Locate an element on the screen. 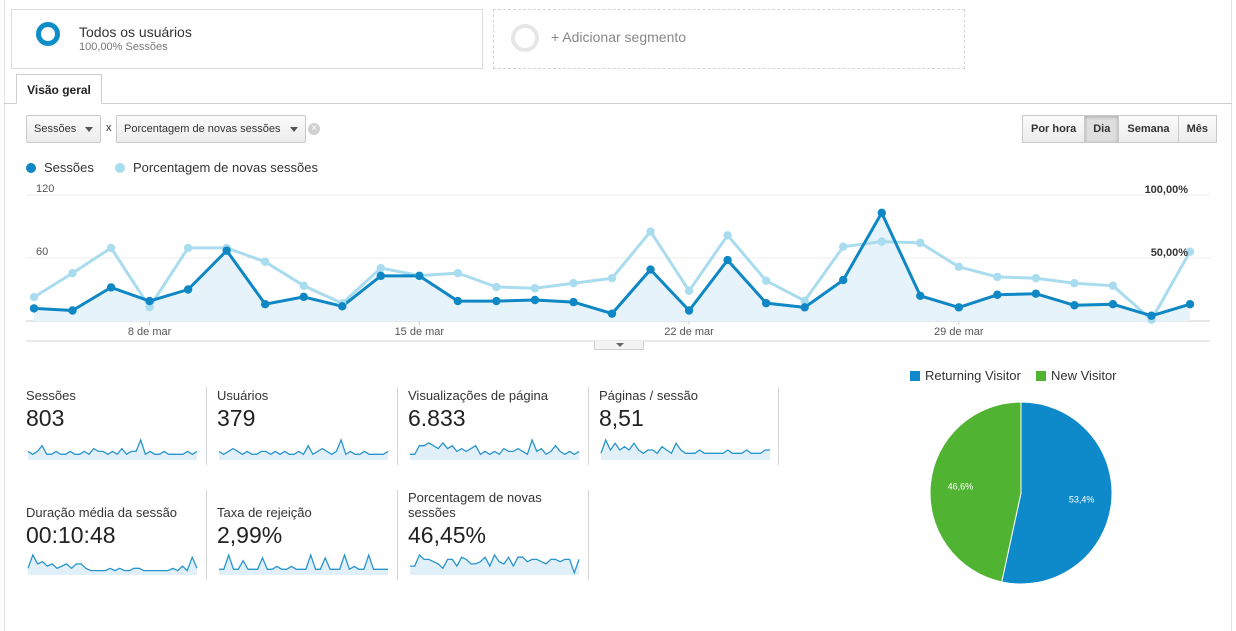 The image size is (1236, 631). legend-new-sessions: Porcentagem de novas sessões is located at coordinates (216, 167).